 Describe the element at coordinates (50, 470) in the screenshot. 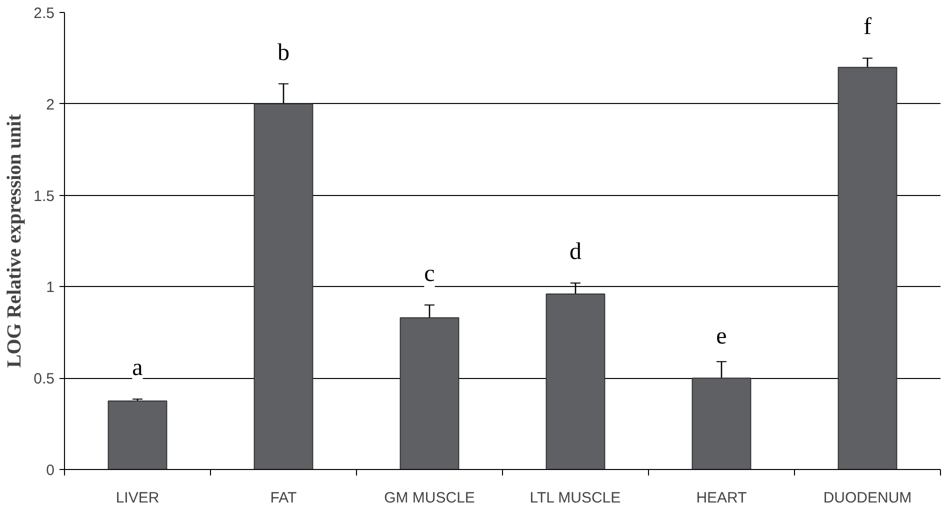

I see `y-tick-label: 0` at that location.